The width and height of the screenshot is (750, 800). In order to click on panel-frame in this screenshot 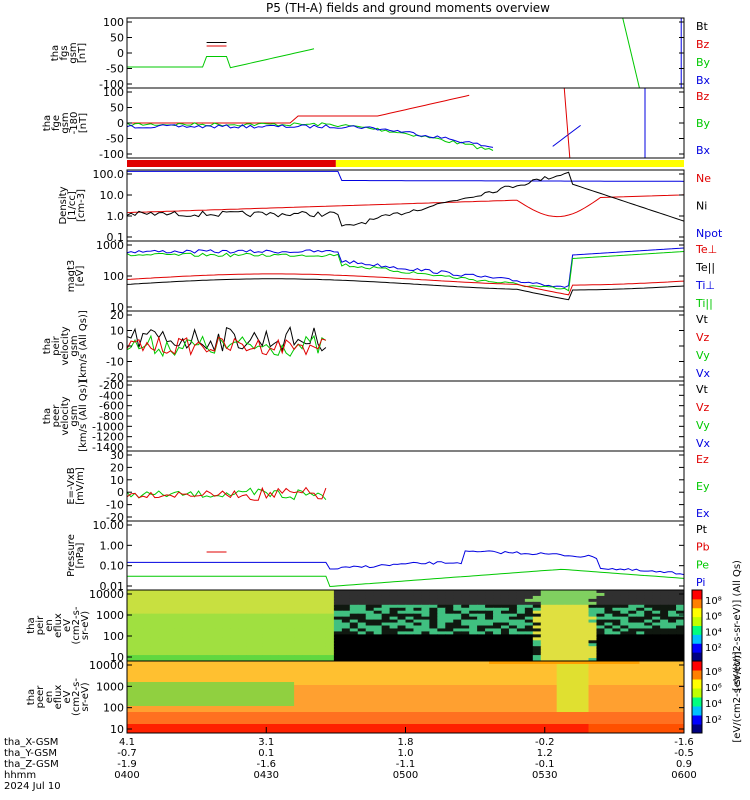, I will do `click(405, 53)`.